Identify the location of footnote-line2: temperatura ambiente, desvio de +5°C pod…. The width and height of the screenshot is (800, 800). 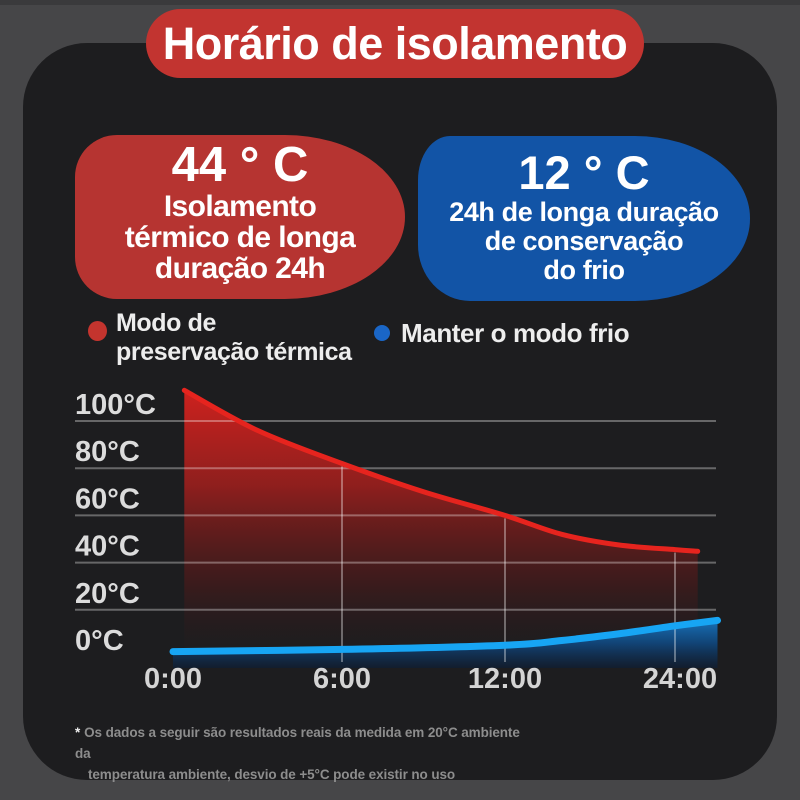
(272, 774).